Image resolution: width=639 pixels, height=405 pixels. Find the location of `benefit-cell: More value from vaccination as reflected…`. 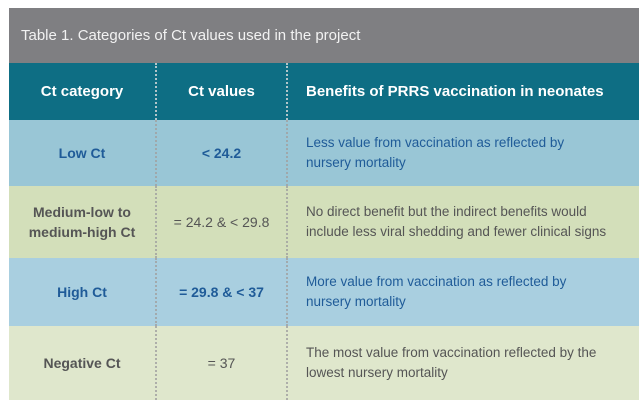

benefit-cell: More value from vaccination as reflected… is located at coordinates (463, 292).